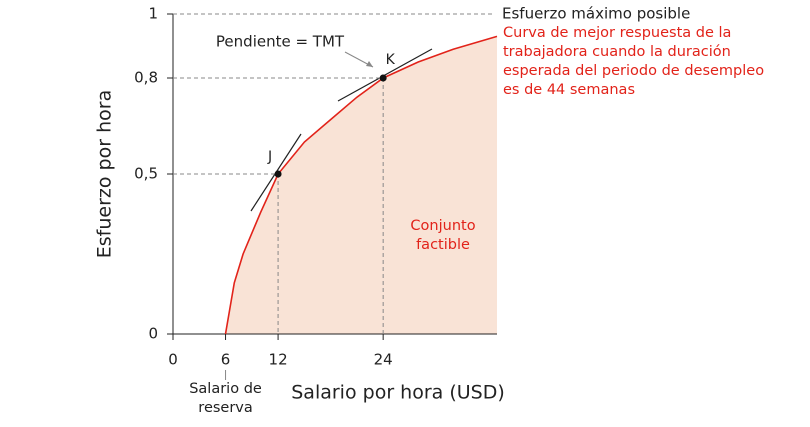 Image resolution: width=810 pixels, height=427 pixels. I want to click on point-label: J, so click(269, 157).